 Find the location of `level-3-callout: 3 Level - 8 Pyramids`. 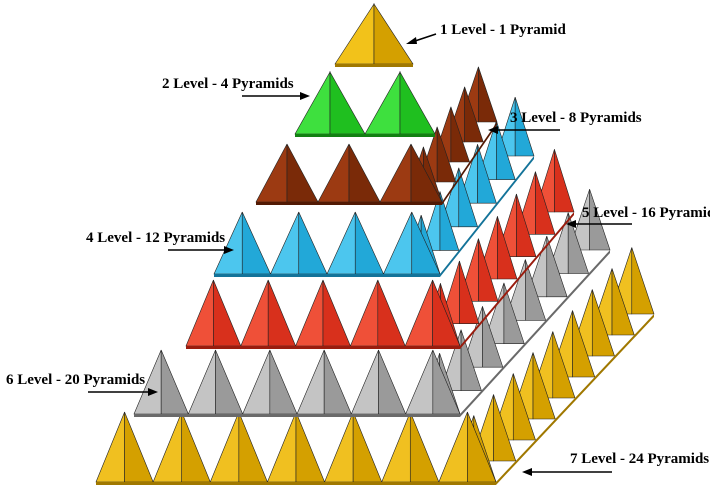

level-3-callout: 3 Level - 8 Pyramids is located at coordinates (565, 122).